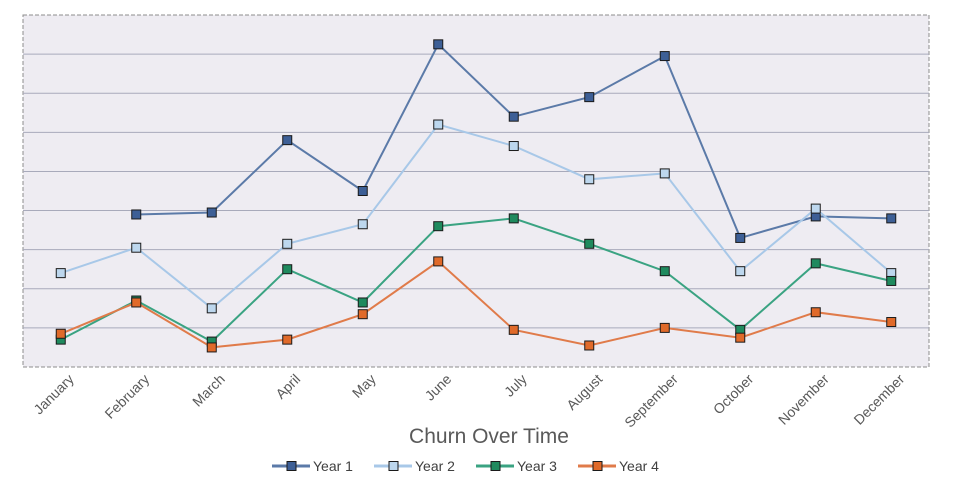 This screenshot has width=957, height=483. Describe the element at coordinates (537, 466) in the screenshot. I see `legend-label: Year 3` at that location.